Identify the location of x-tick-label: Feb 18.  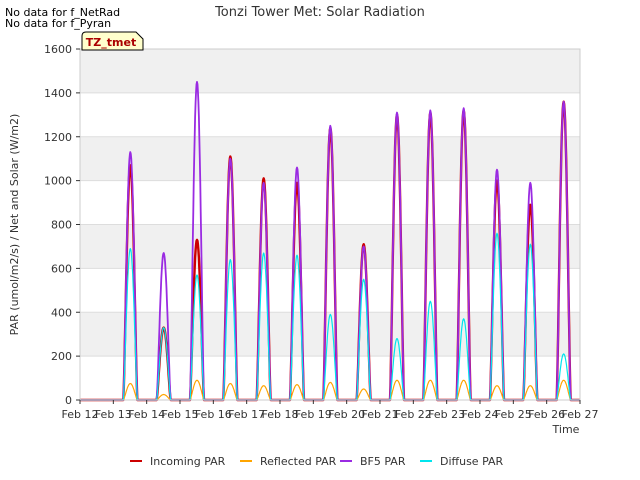
(280, 414).